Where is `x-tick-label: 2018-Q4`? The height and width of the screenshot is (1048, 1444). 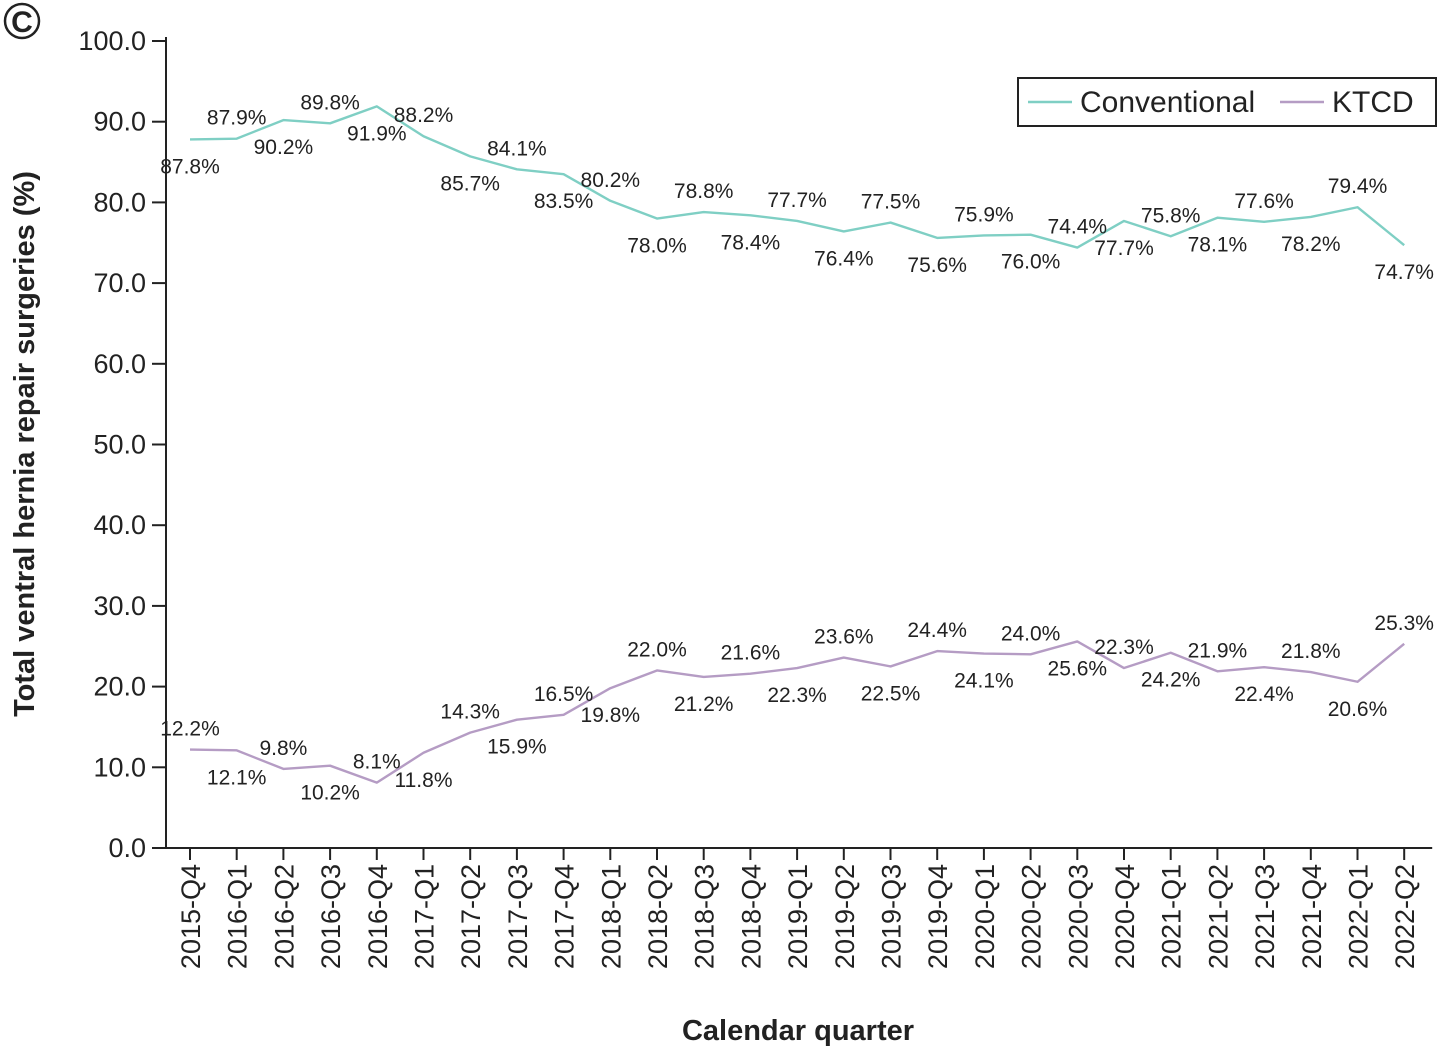
x-tick-label: 2018-Q4 is located at coordinates (751, 916).